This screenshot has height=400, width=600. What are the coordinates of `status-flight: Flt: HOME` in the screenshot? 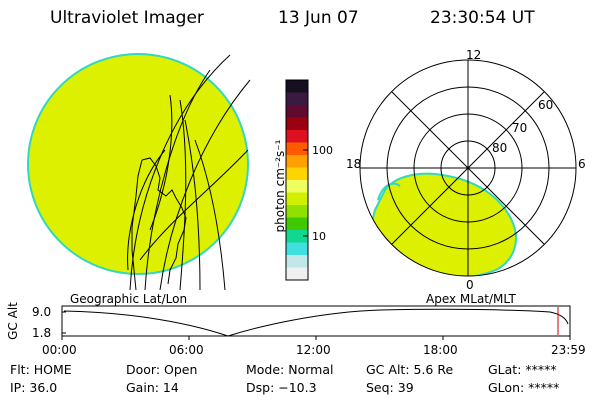 It's located at (41, 369).